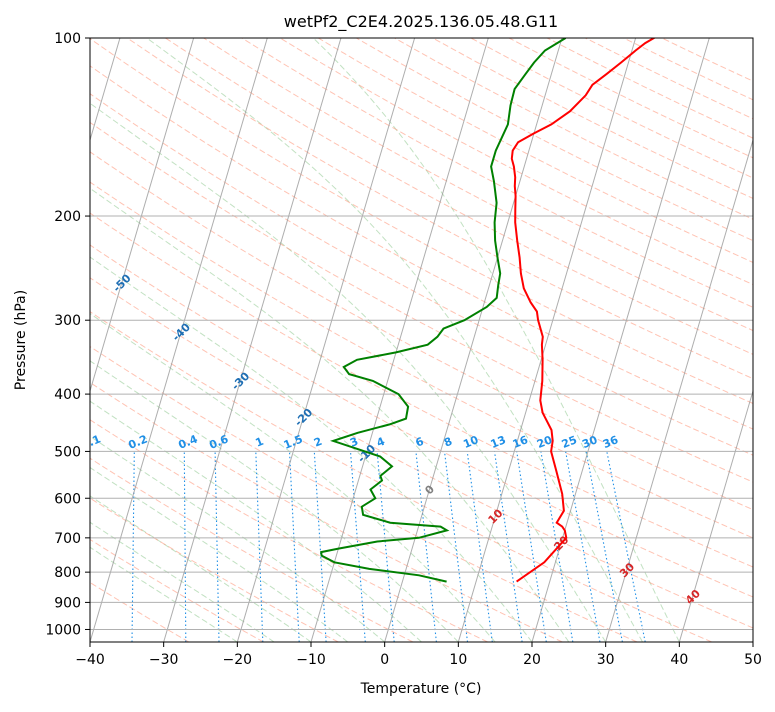  What do you see at coordinates (67, 499) in the screenshot?
I see `y-tick-label: 600` at bounding box center [67, 499].